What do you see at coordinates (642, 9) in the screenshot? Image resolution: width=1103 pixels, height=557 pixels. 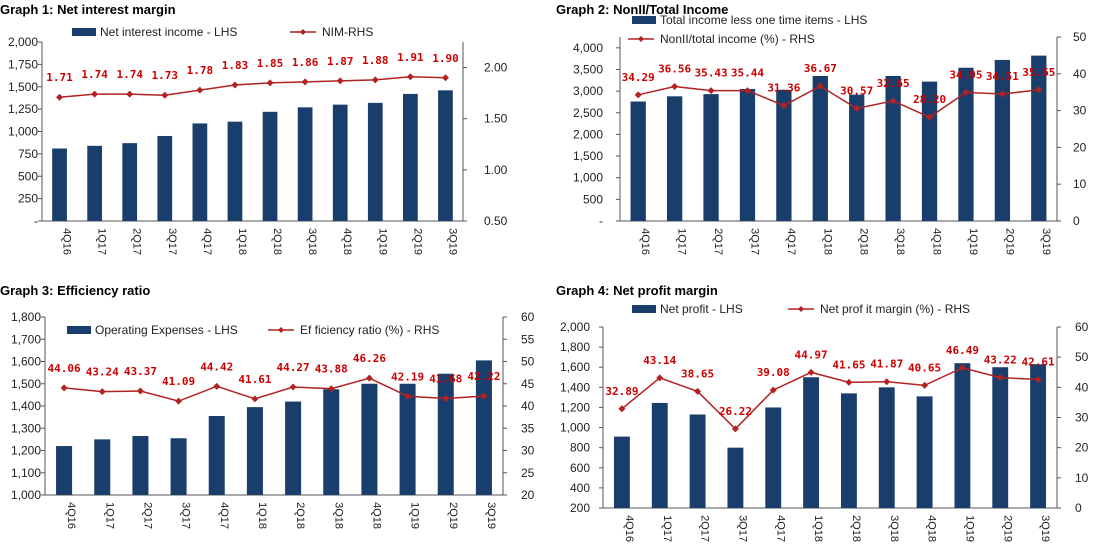 I see `chart-title: Graph 2: NonII/Total Income` at bounding box center [642, 9].